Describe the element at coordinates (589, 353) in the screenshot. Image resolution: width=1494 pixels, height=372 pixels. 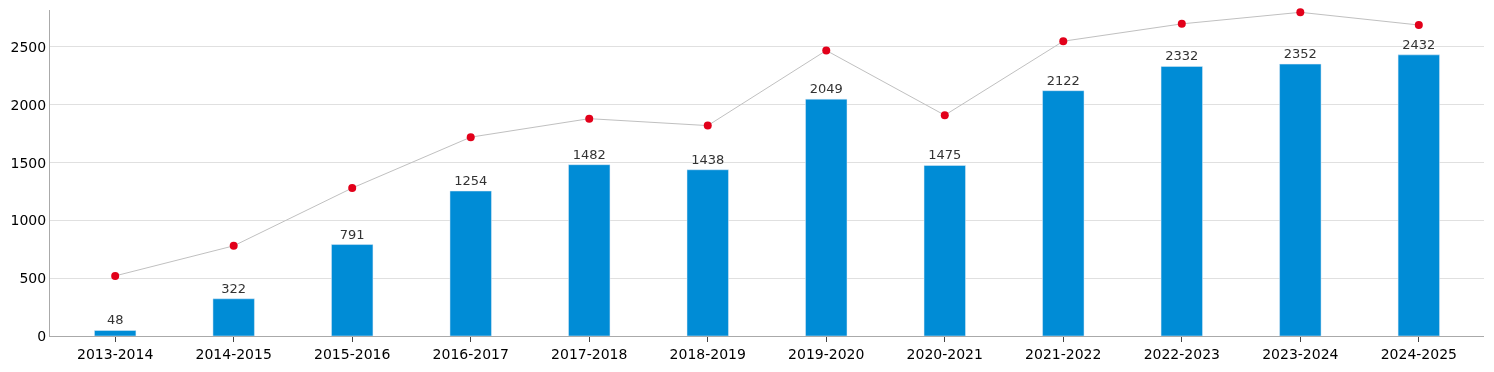
I see `x-tick-label: 2017-2018` at that location.